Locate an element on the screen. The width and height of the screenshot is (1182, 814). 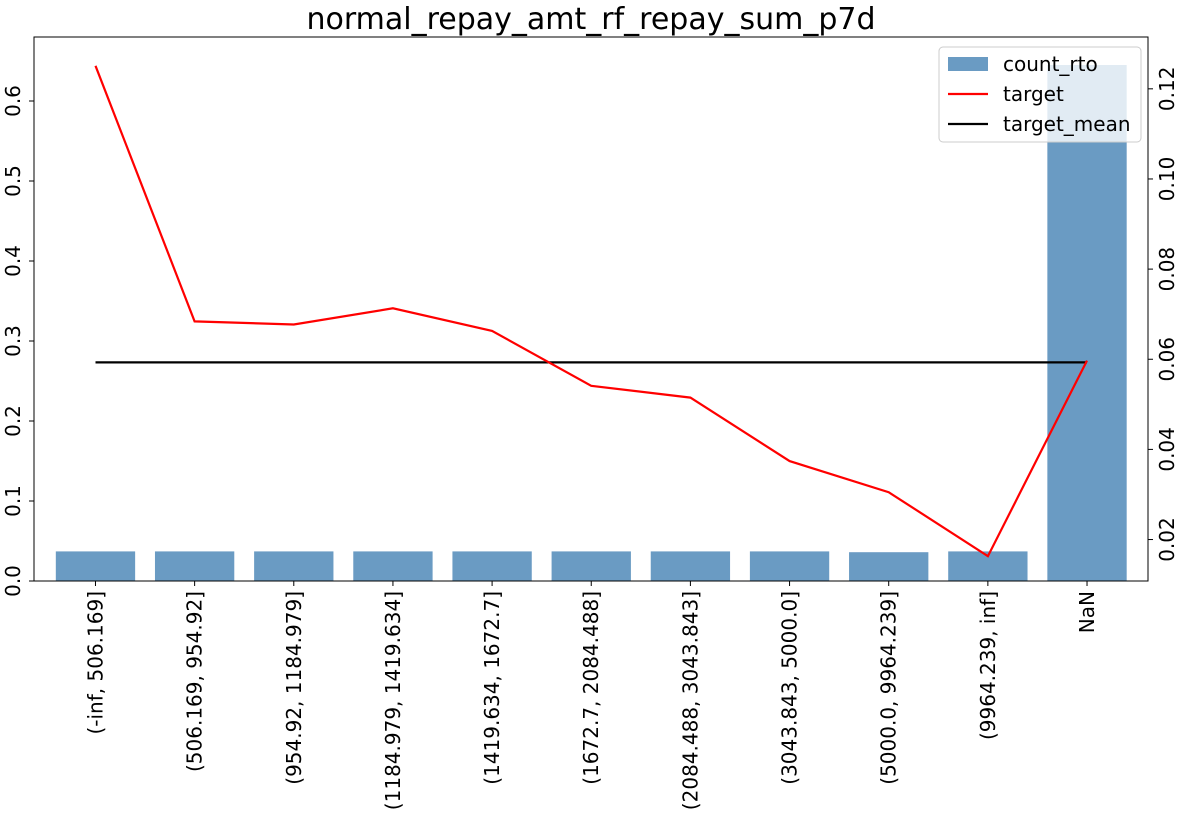
left-tick-label-0: 0.0 is located at coordinates (13, 581).